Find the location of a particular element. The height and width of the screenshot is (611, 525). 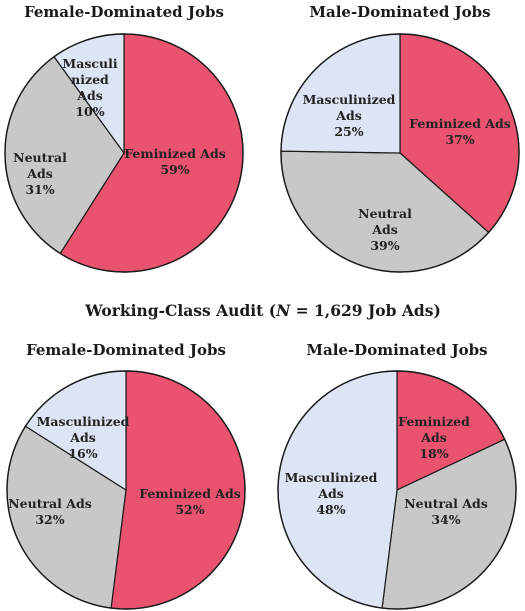

slice-label-masculinized: Masculinized Ads 16% is located at coordinates (83, 437).